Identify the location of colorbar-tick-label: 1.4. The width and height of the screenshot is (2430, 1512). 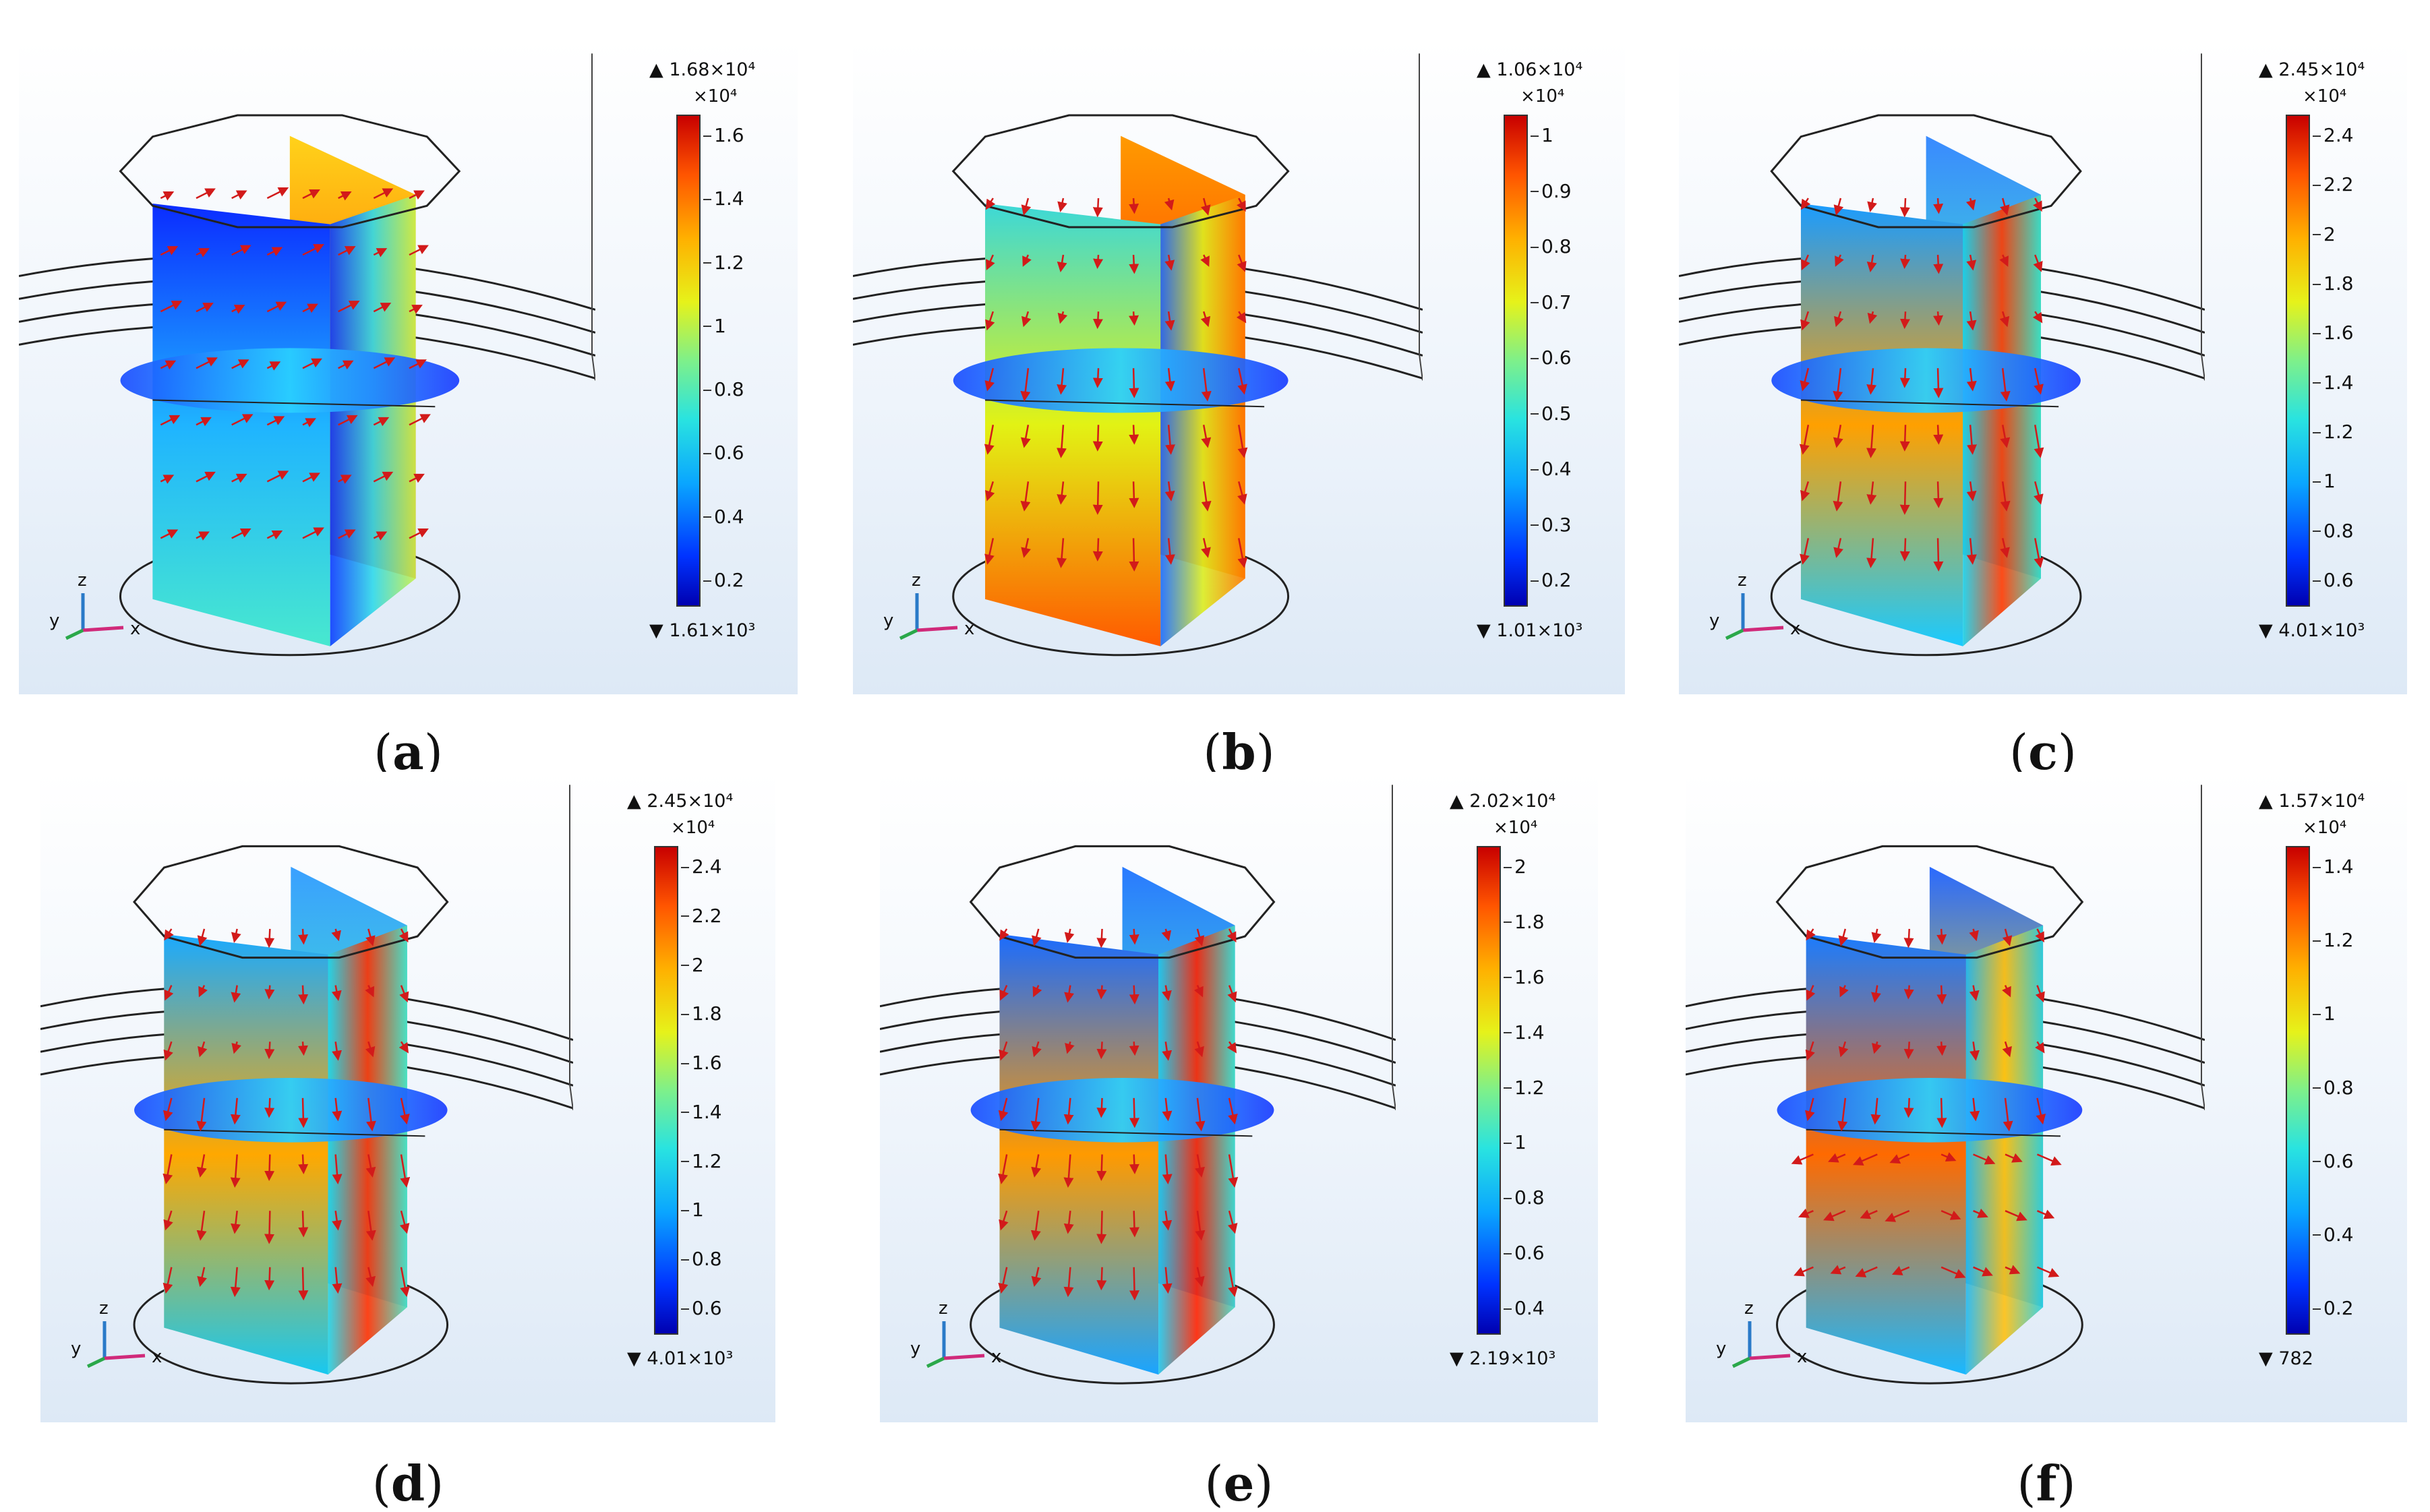
(724, 198).